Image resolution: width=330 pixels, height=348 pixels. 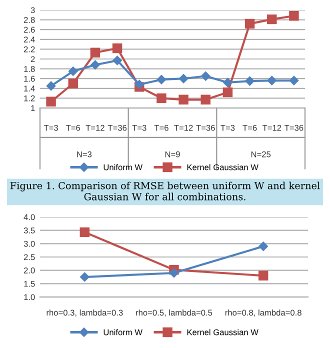 What do you see at coordinates (29, 89) in the screenshot?
I see `y-tick-label: 1.4` at bounding box center [29, 89].